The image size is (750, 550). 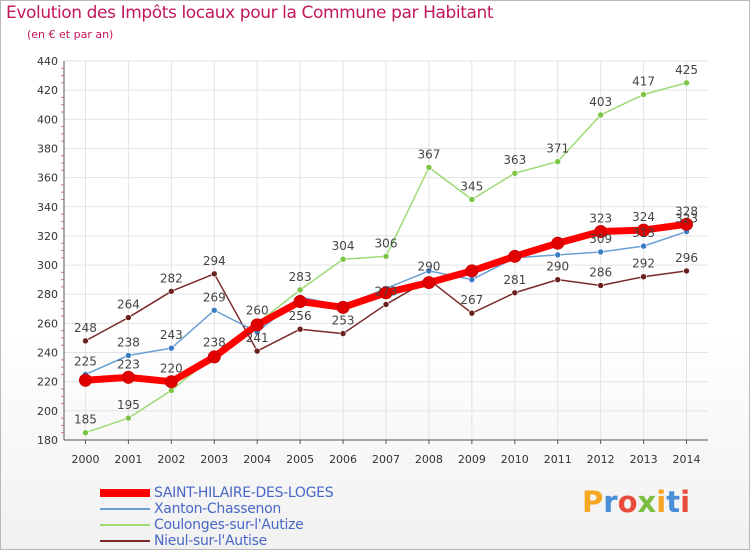 What do you see at coordinates (601, 459) in the screenshot?
I see `x-tick-label: 2012` at bounding box center [601, 459].